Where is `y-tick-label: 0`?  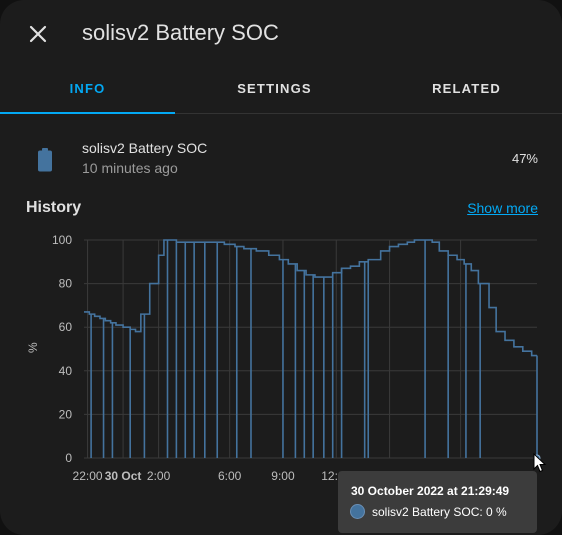 y-tick-label: 0 is located at coordinates (68, 458).